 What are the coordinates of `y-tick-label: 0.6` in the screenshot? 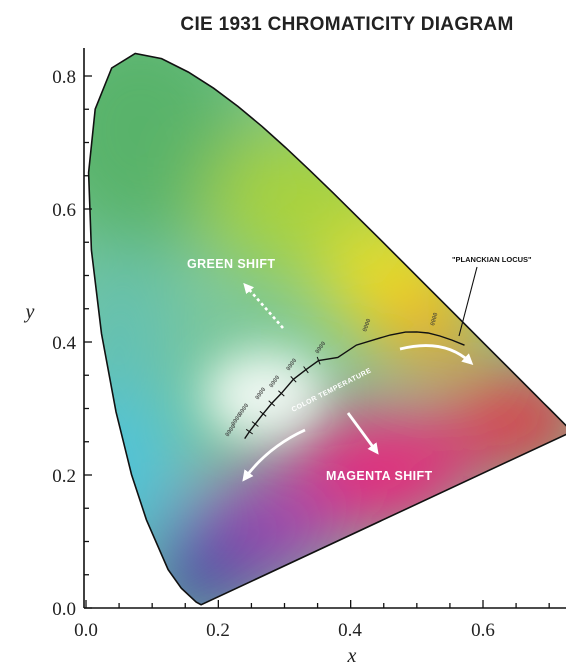 It's located at (64, 210).